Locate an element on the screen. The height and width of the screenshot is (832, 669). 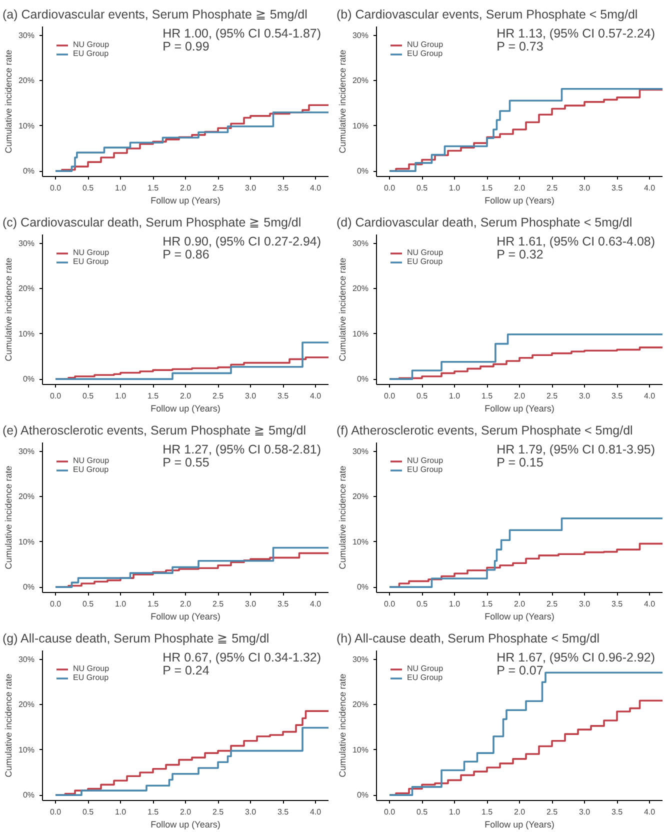
annotation: HR 1.61, (95% CI 0.63-4.08) is located at coordinates (576, 241).